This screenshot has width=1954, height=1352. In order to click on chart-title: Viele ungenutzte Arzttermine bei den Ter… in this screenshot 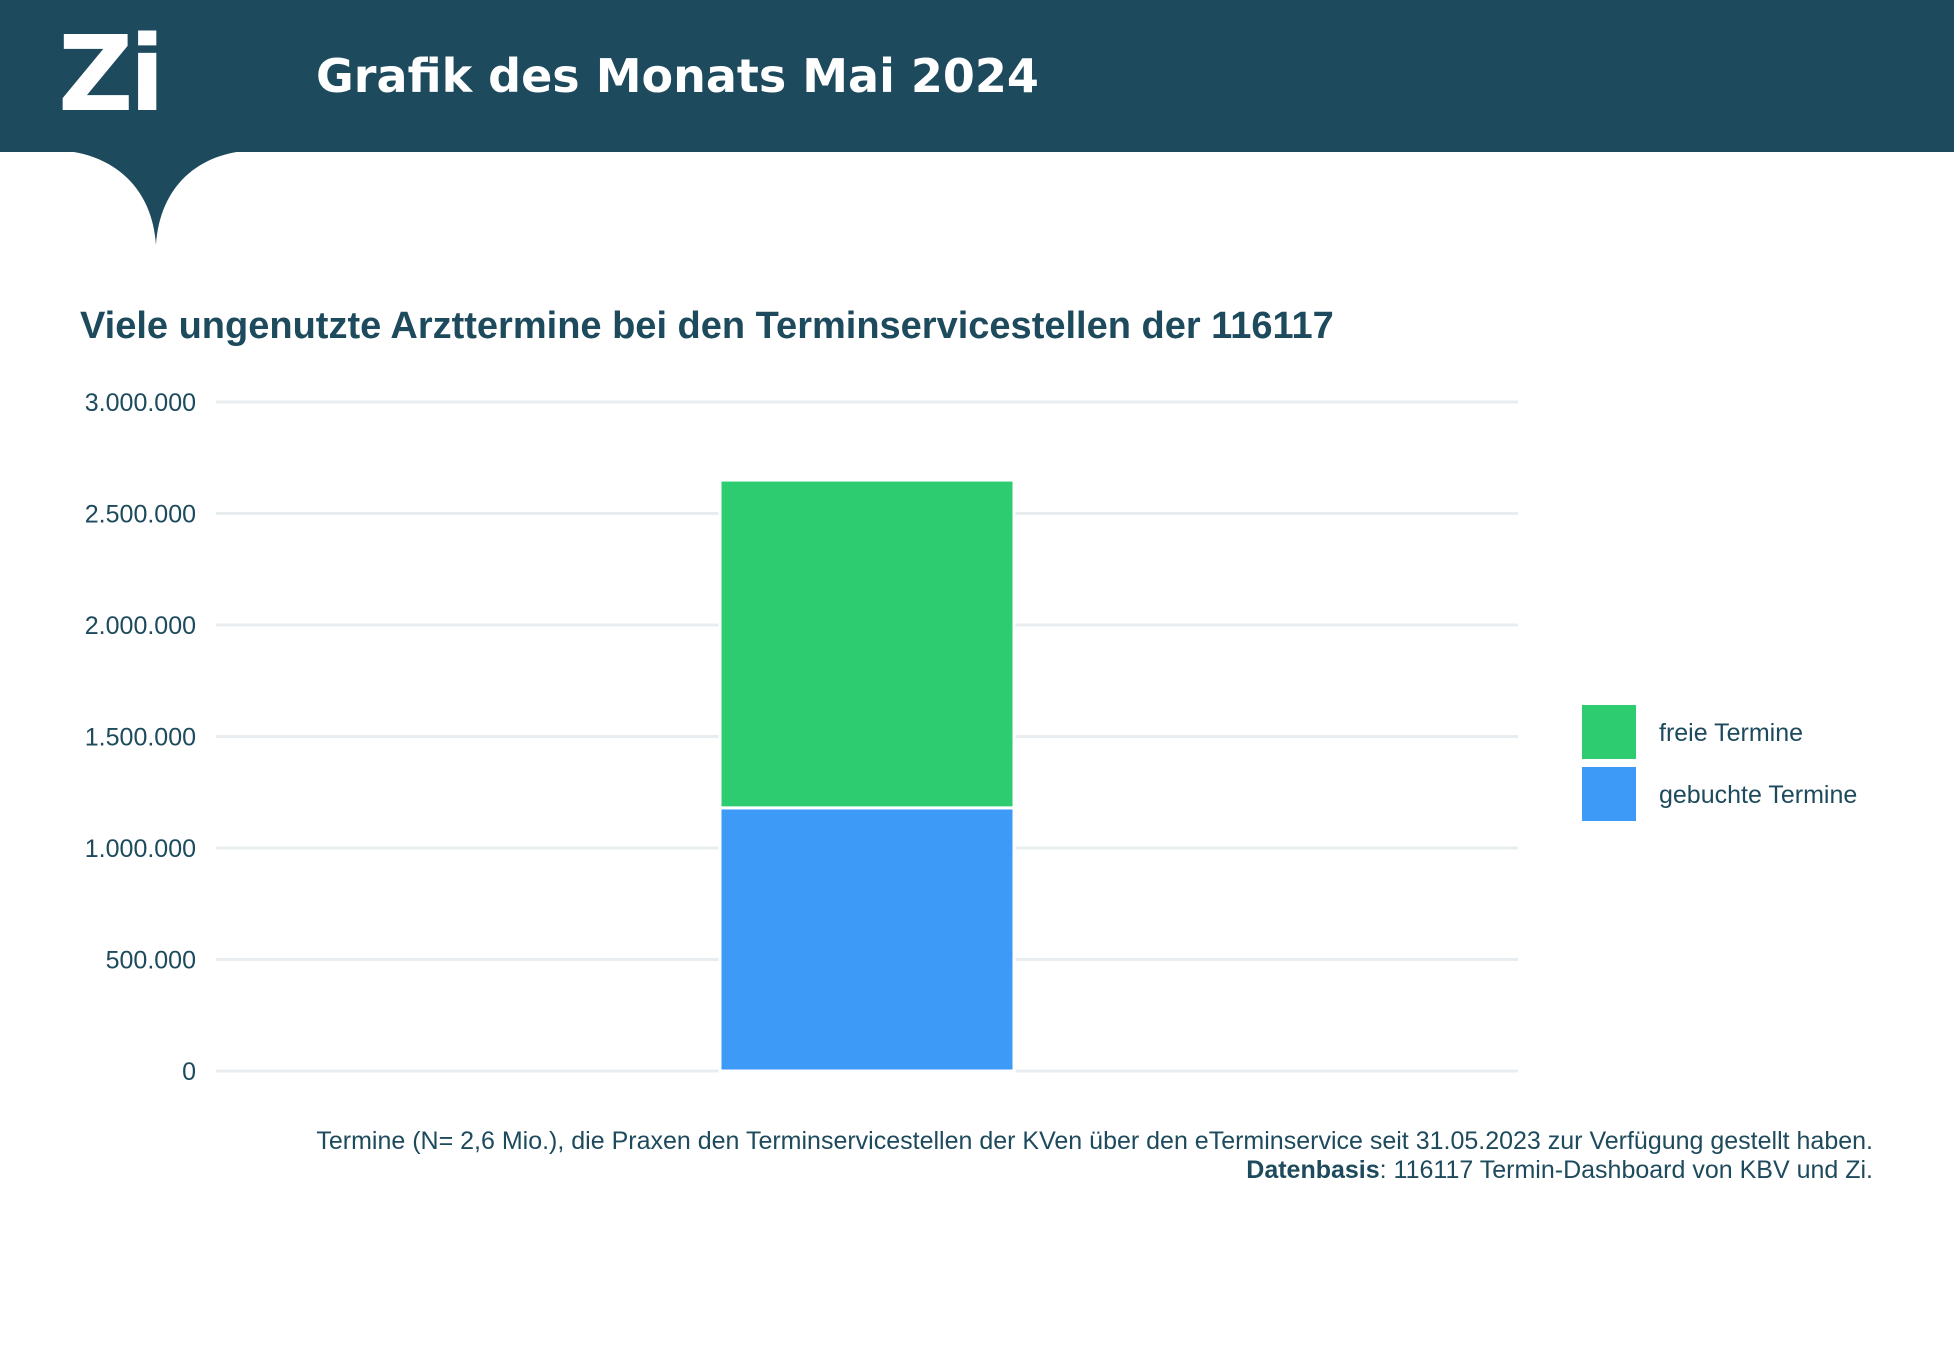, I will do `click(707, 326)`.